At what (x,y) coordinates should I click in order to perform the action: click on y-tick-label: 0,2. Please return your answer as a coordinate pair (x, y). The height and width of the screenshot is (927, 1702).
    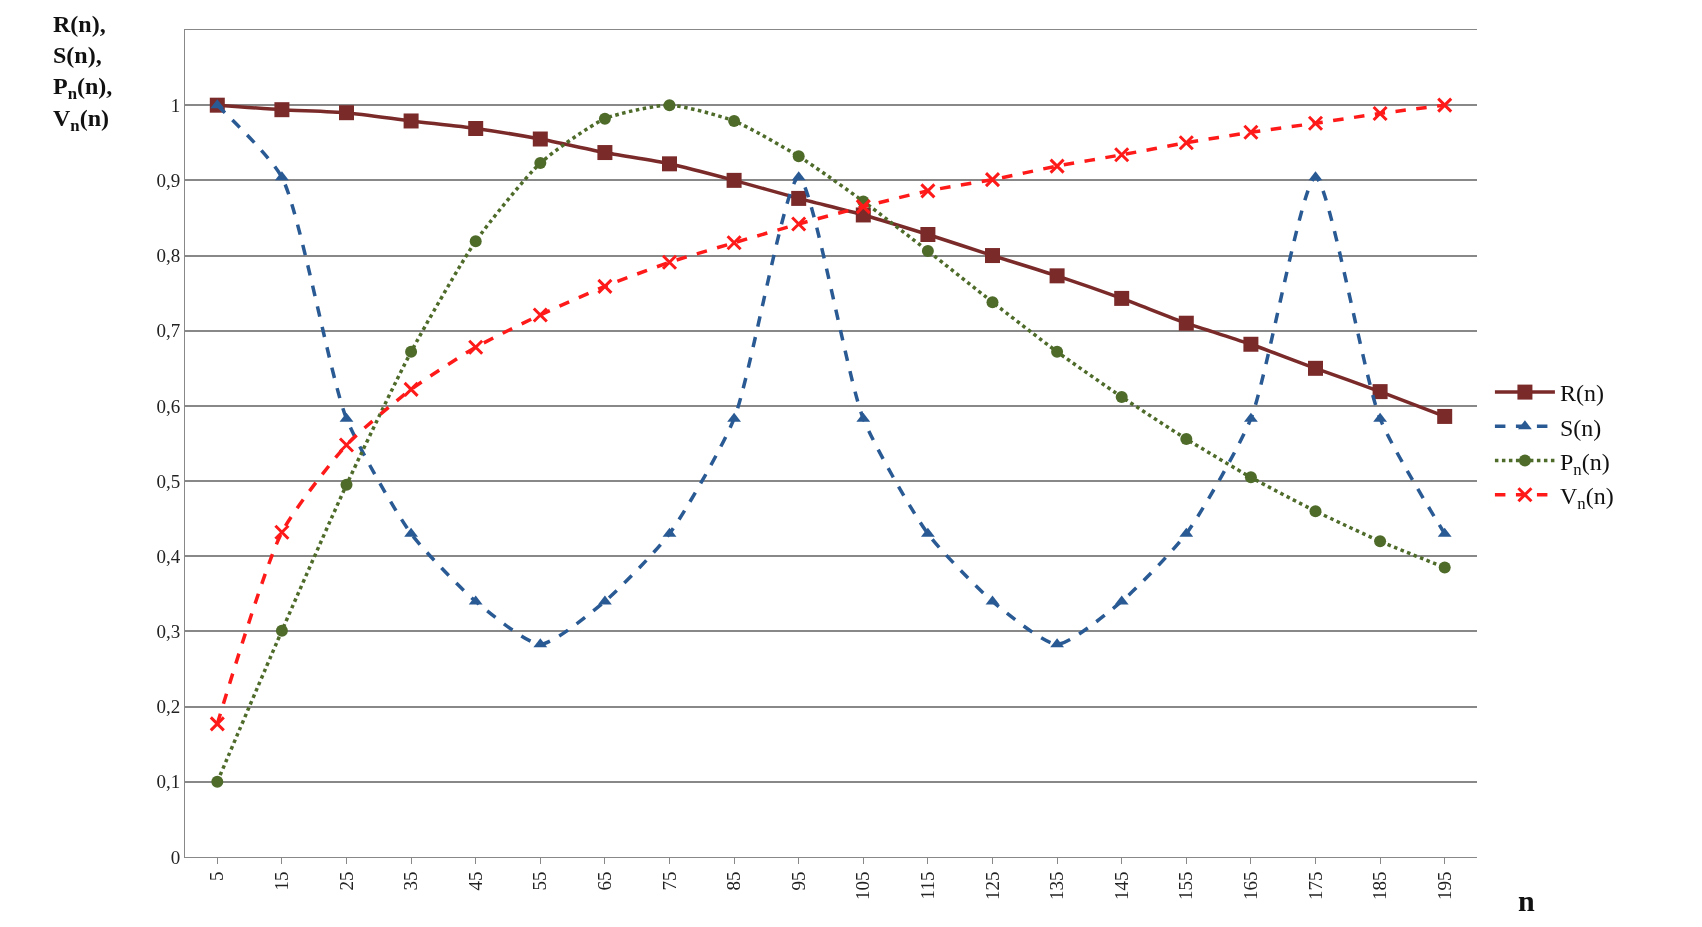
    Looking at the image, I should click on (168, 707).